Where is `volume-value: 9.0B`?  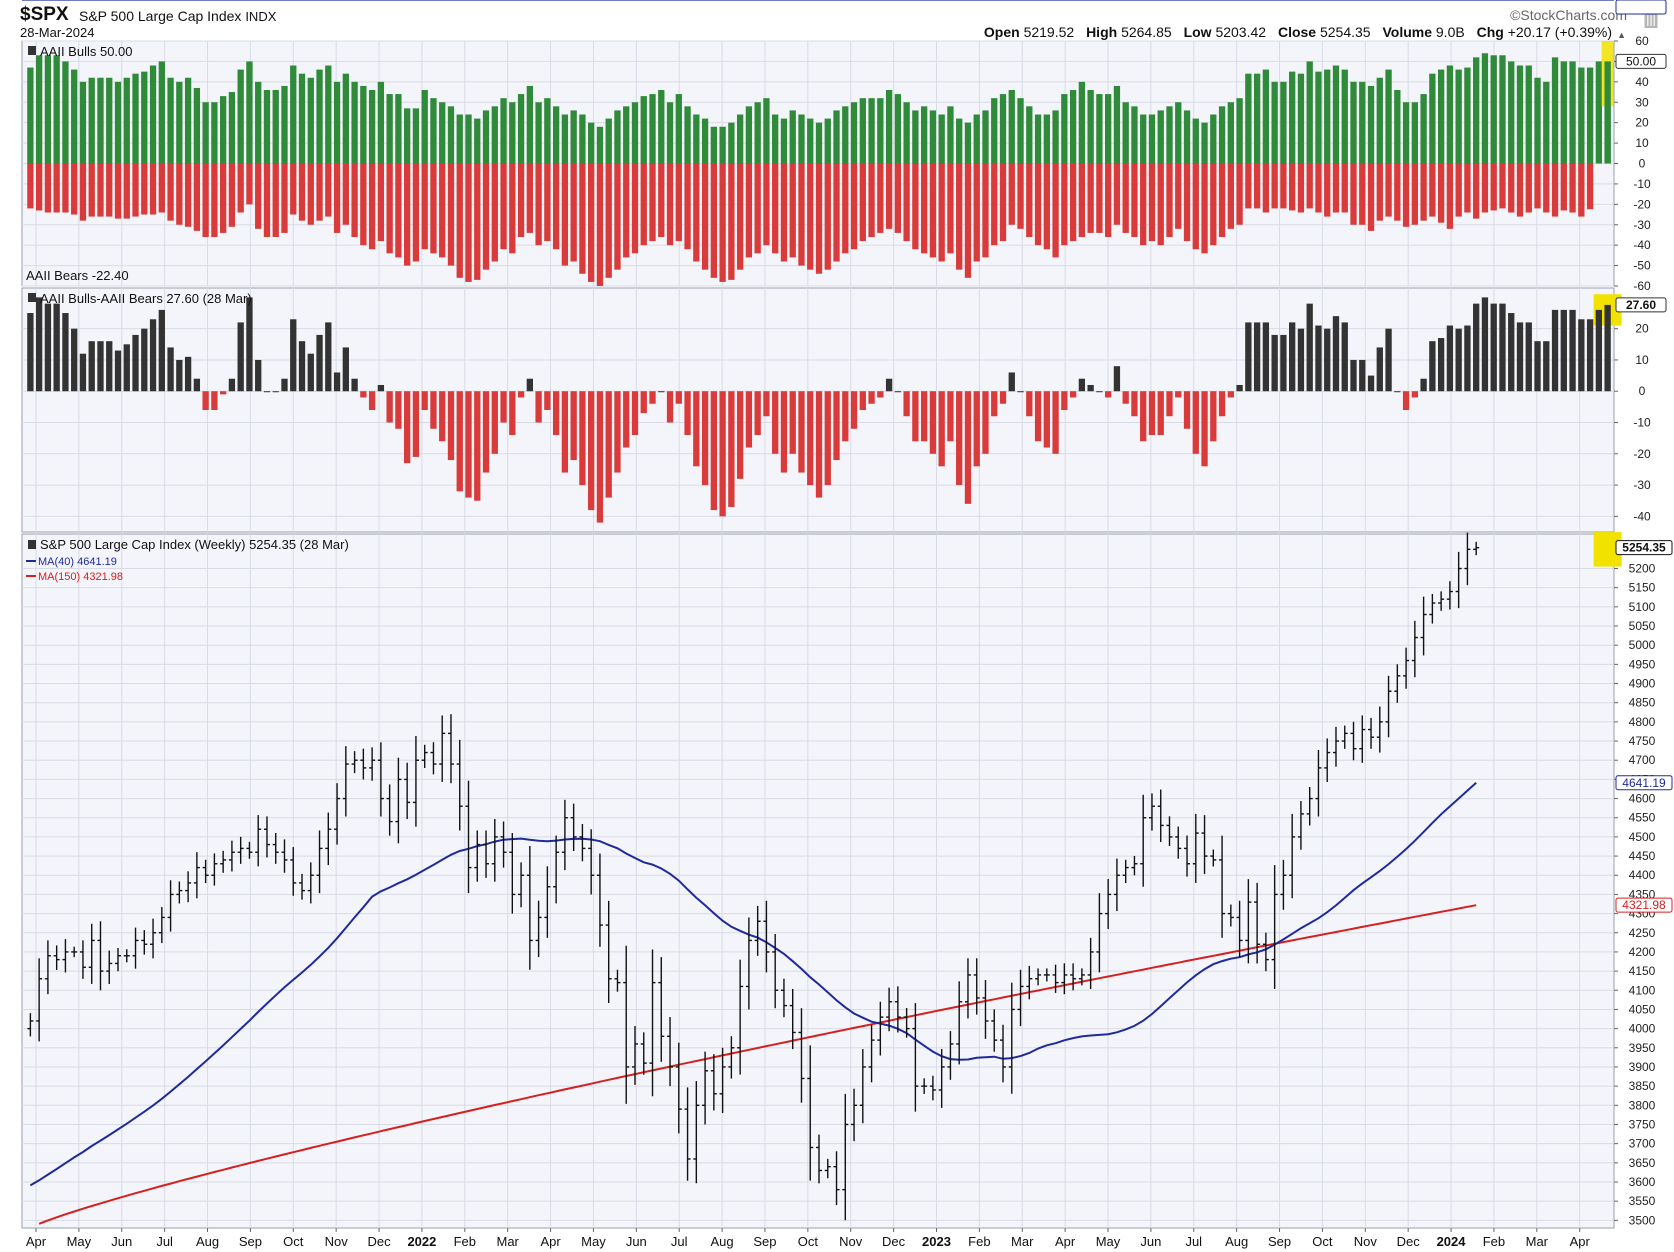
volume-value: 9.0B is located at coordinates (1450, 32).